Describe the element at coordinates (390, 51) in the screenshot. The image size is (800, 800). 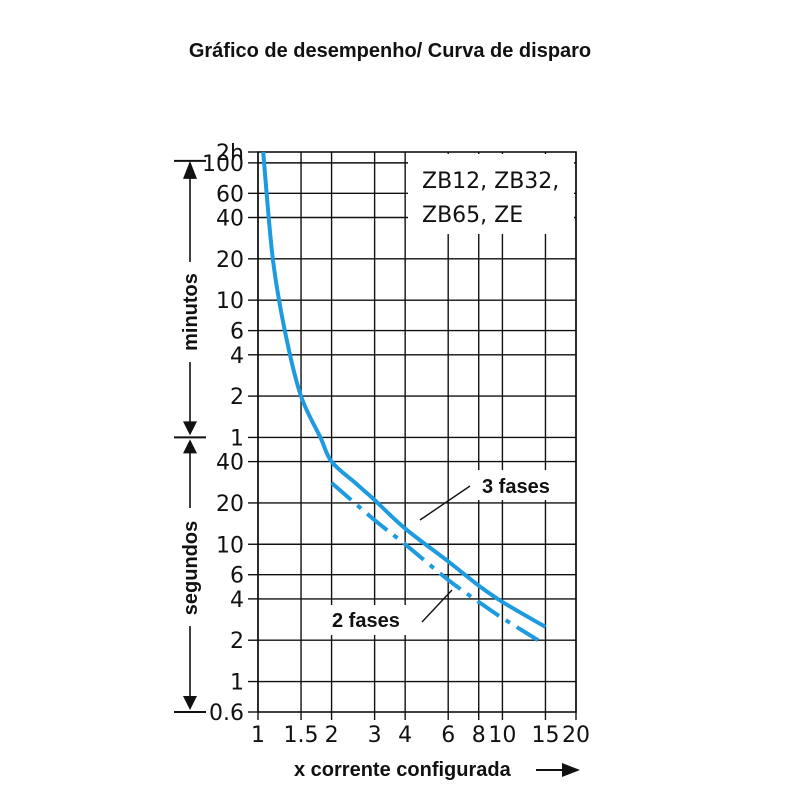
I see `page-title: Gráfico de desempenho/ Curva de disparo` at that location.